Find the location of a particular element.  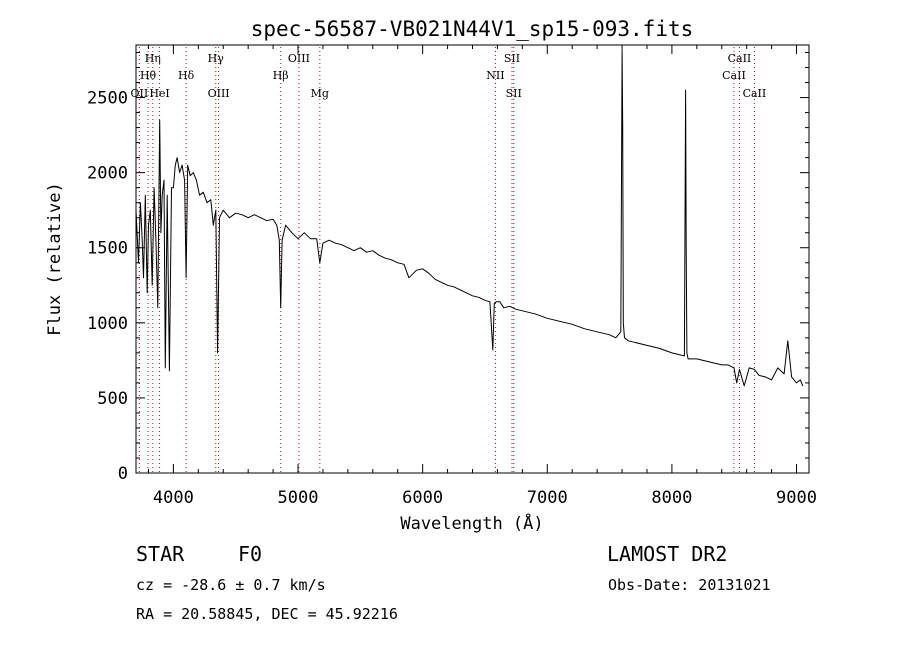

chart-title: spec-56587-VB021N44V1_sp15-093.fits is located at coordinates (472, 29).